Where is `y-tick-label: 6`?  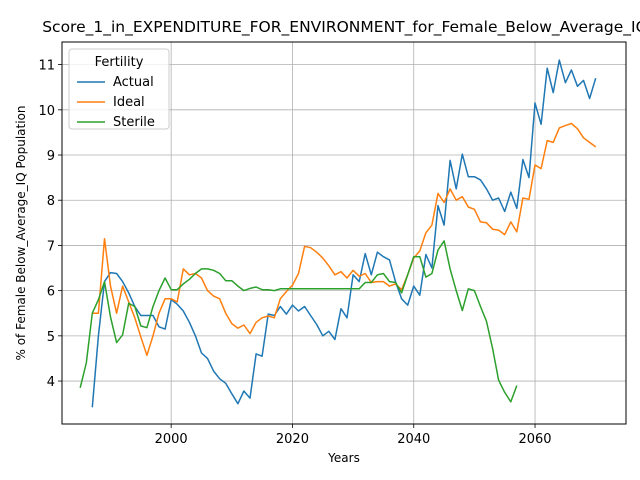
y-tick-label: 6 is located at coordinates (51, 292).